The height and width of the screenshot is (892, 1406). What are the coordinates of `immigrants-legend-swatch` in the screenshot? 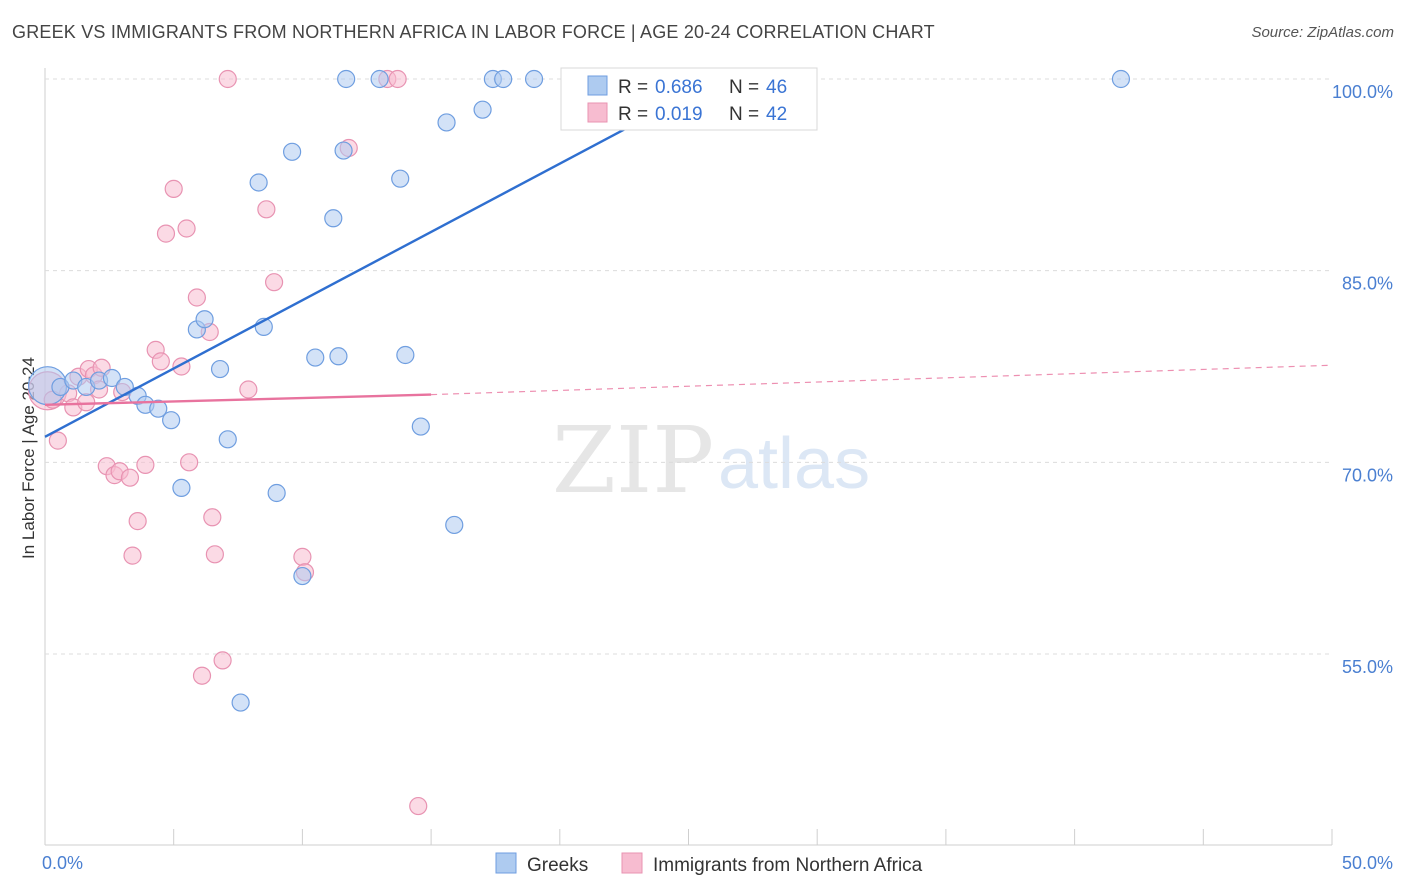 It's located at (597, 112).